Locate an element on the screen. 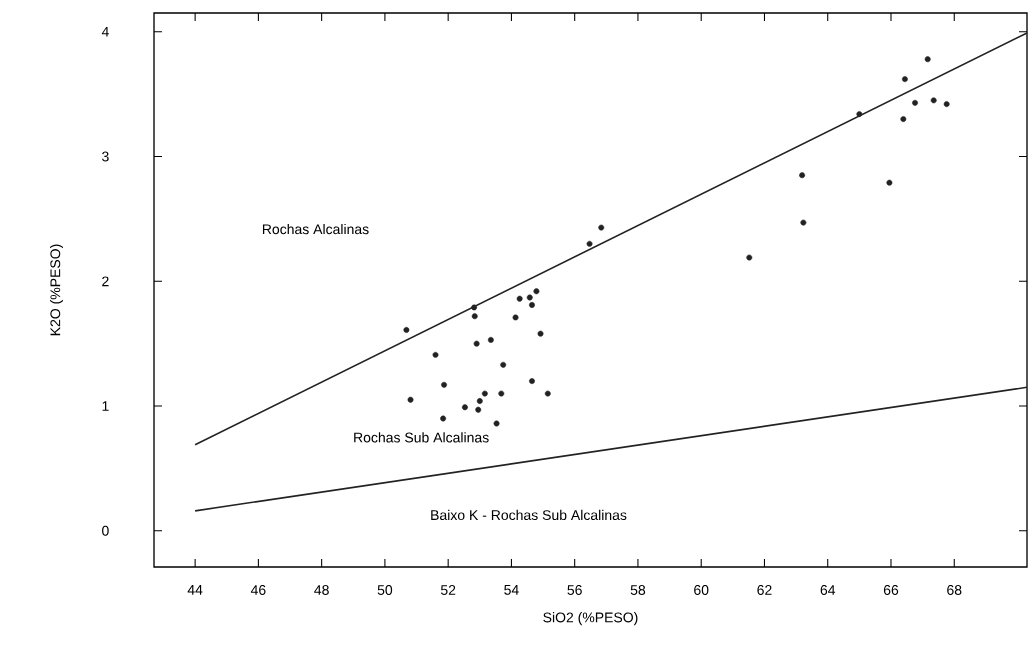 Image resolution: width=1029 pixels, height=652 pixels. x-tick-label: 58 is located at coordinates (638, 590).